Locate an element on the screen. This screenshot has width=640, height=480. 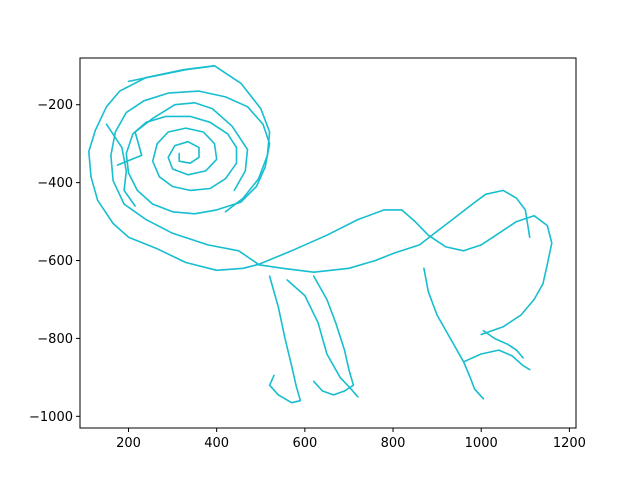
y-axis: −200 −400 −600 −800 −1000 is located at coordinates (54, 261).